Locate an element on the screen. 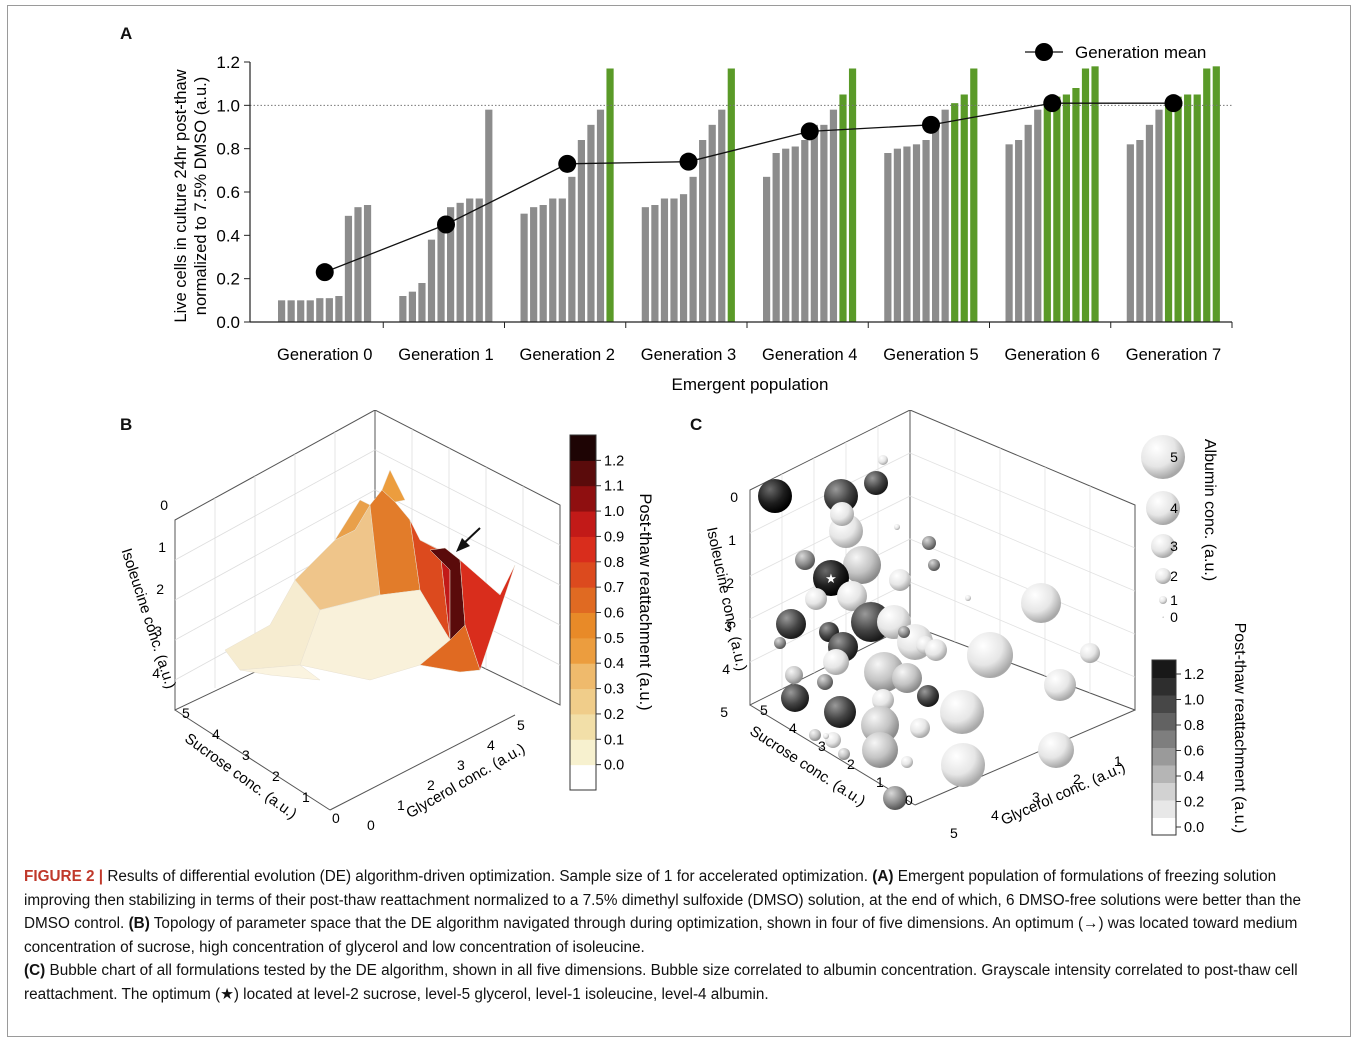  size-legend-value: 5 is located at coordinates (1174, 457).